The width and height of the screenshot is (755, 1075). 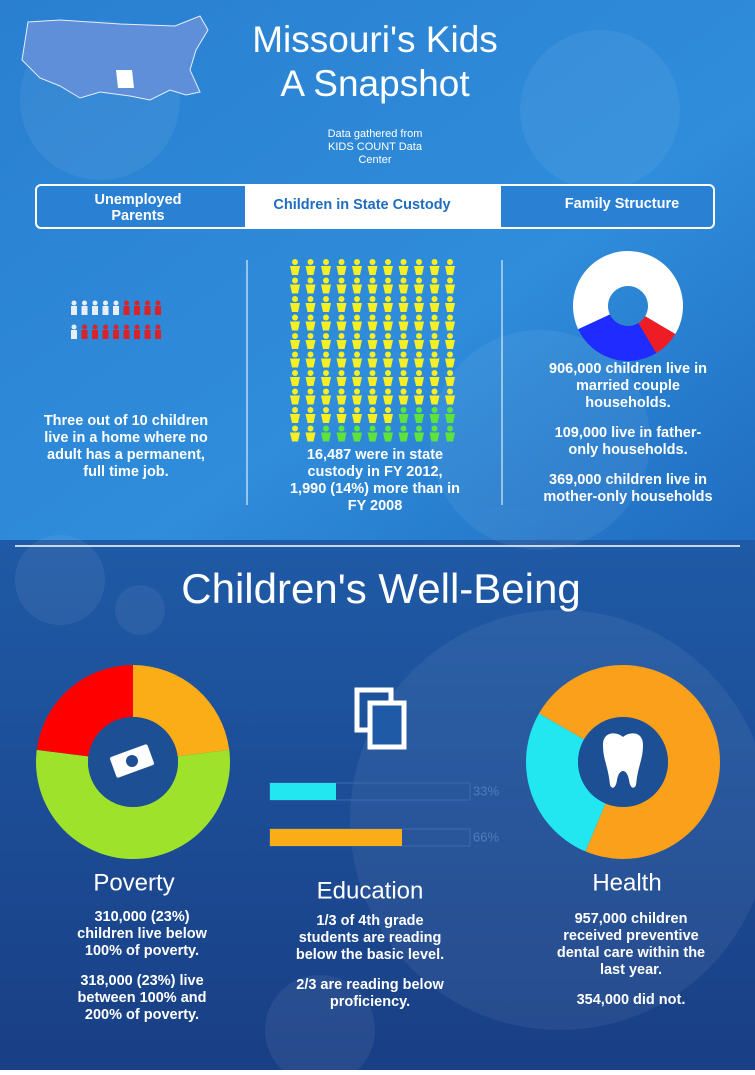 What do you see at coordinates (374, 472) in the screenshot?
I see `custody-text: custody in FY 2012,` at bounding box center [374, 472].